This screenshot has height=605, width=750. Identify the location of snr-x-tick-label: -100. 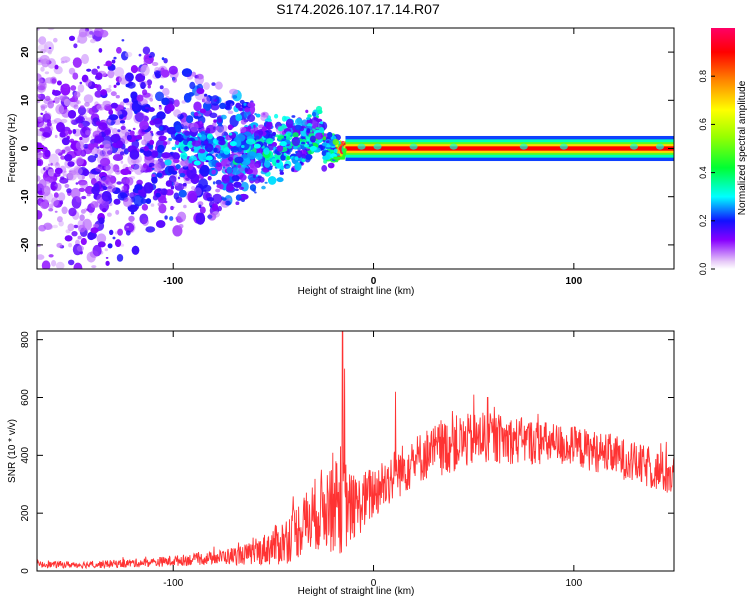
(173, 583).